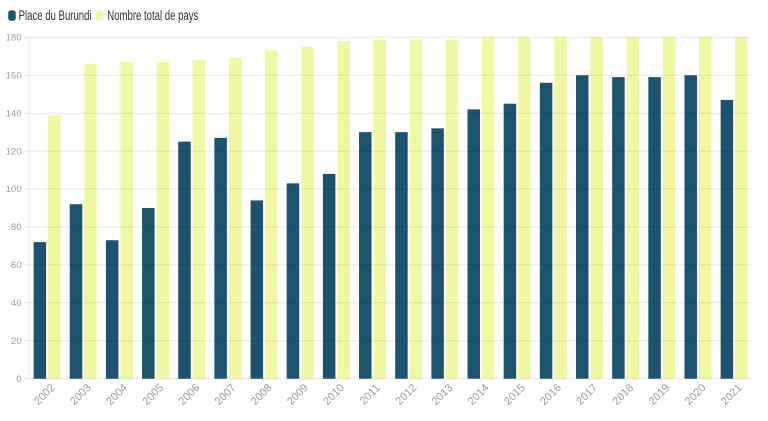 The image size is (768, 421). What do you see at coordinates (14, 189) in the screenshot?
I see `svg-text: 100` at bounding box center [14, 189].